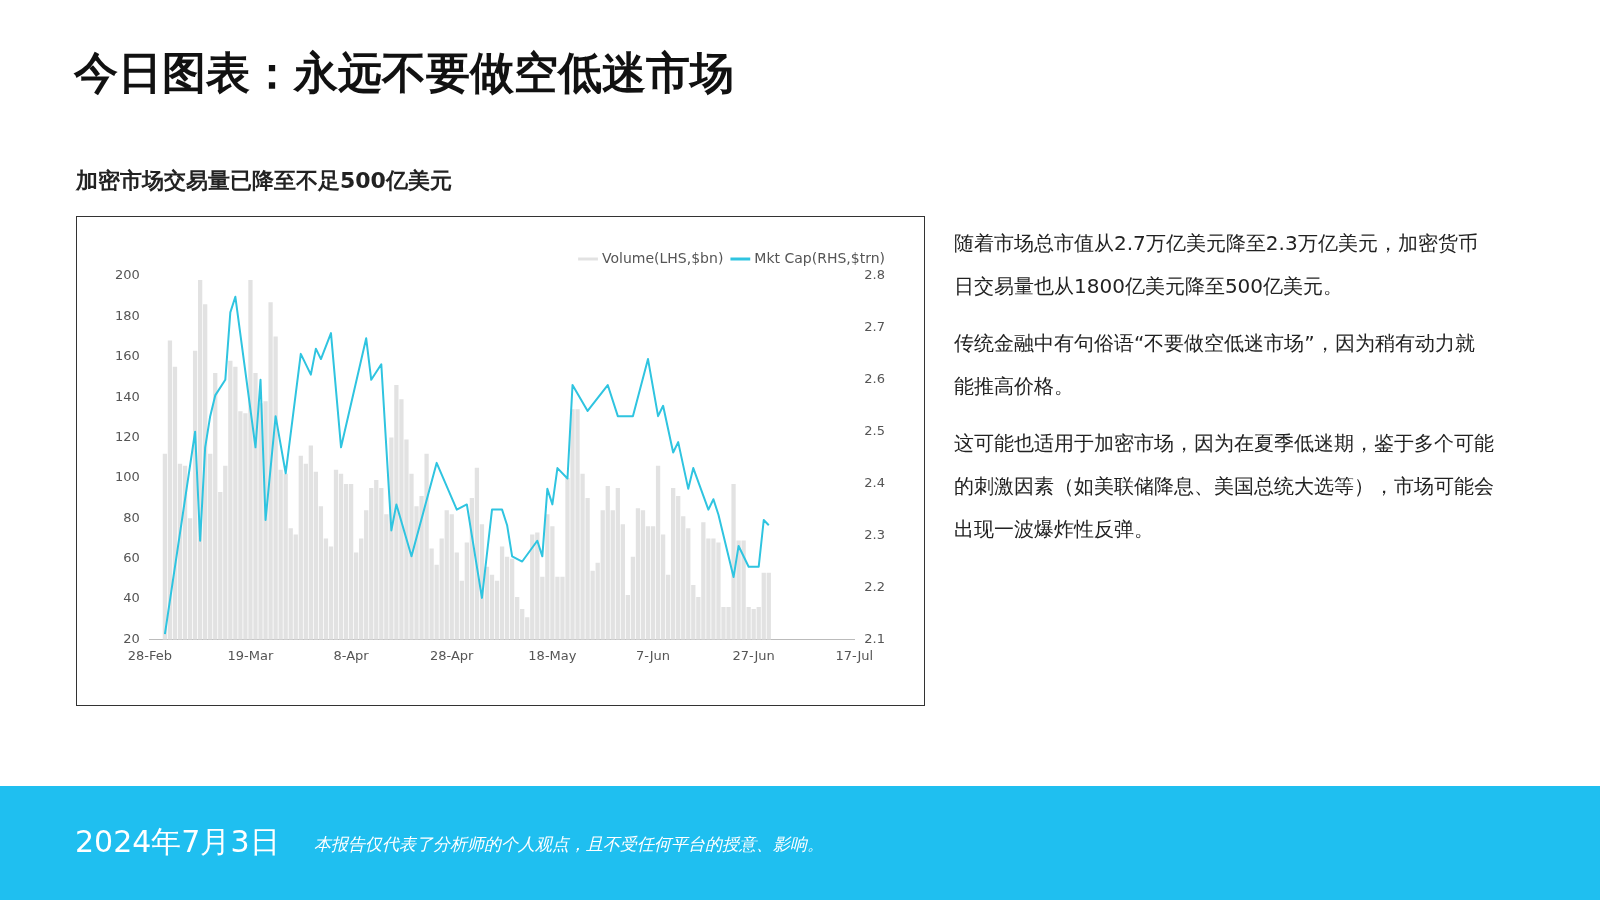  Describe the element at coordinates (149, 655) in the screenshot. I see `x-tick-label: 28-Feb` at that location.